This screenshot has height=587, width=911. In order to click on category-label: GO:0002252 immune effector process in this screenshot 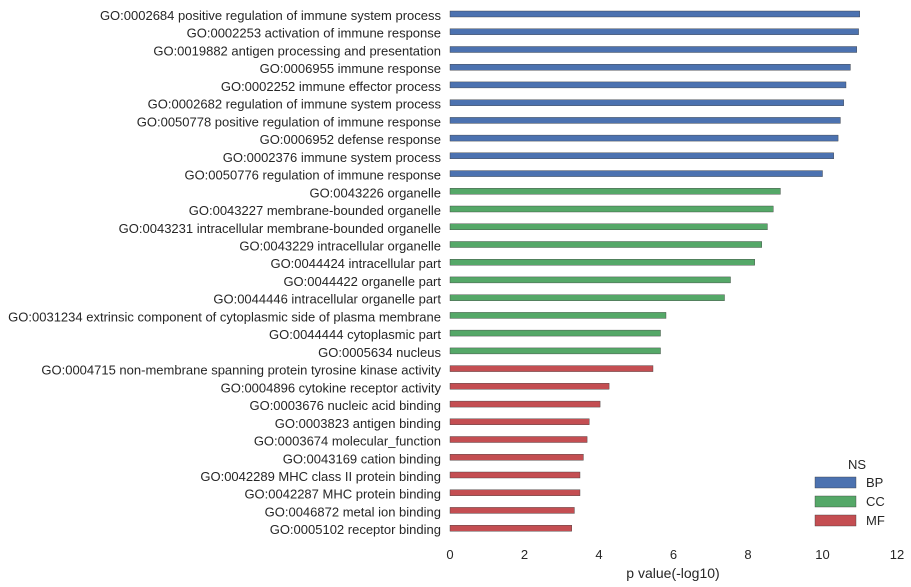, I will do `click(331, 86)`.